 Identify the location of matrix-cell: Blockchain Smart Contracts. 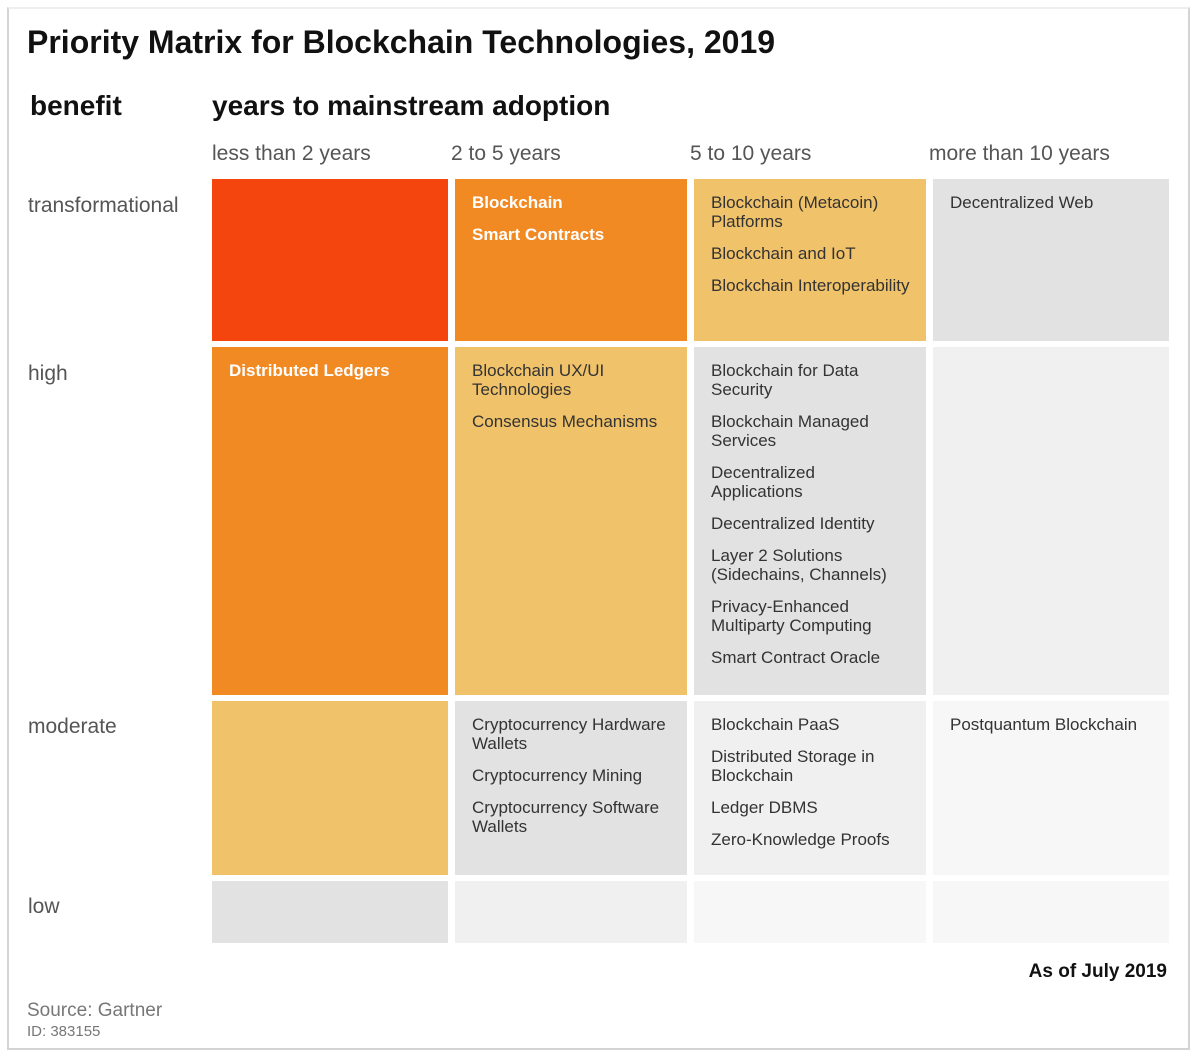
(571, 260).